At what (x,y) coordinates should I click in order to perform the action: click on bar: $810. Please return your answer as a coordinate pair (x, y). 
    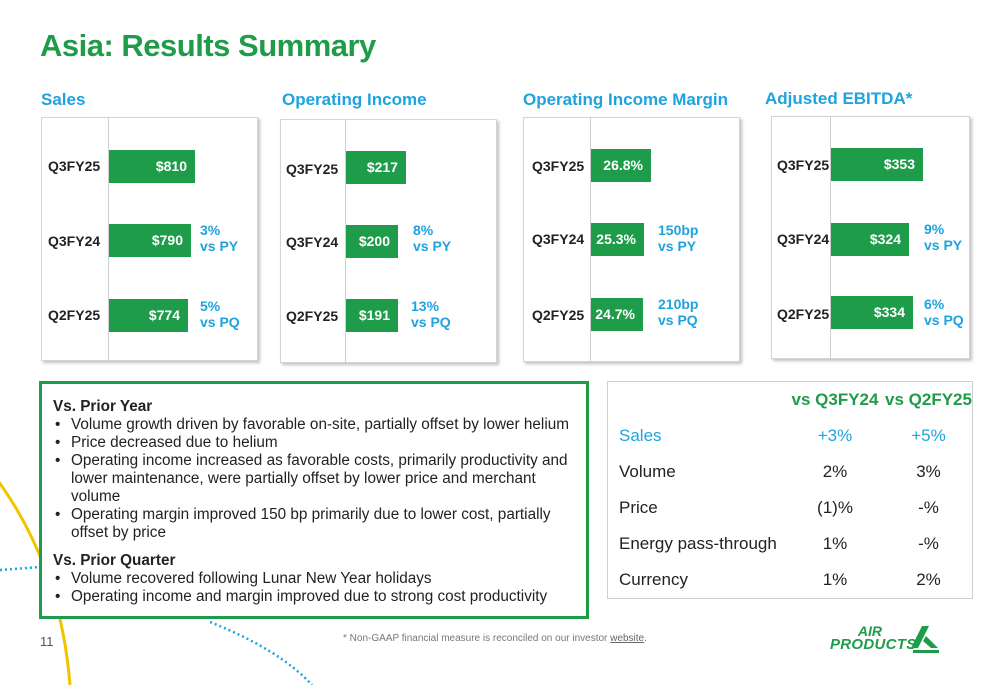
    Looking at the image, I should click on (152, 166).